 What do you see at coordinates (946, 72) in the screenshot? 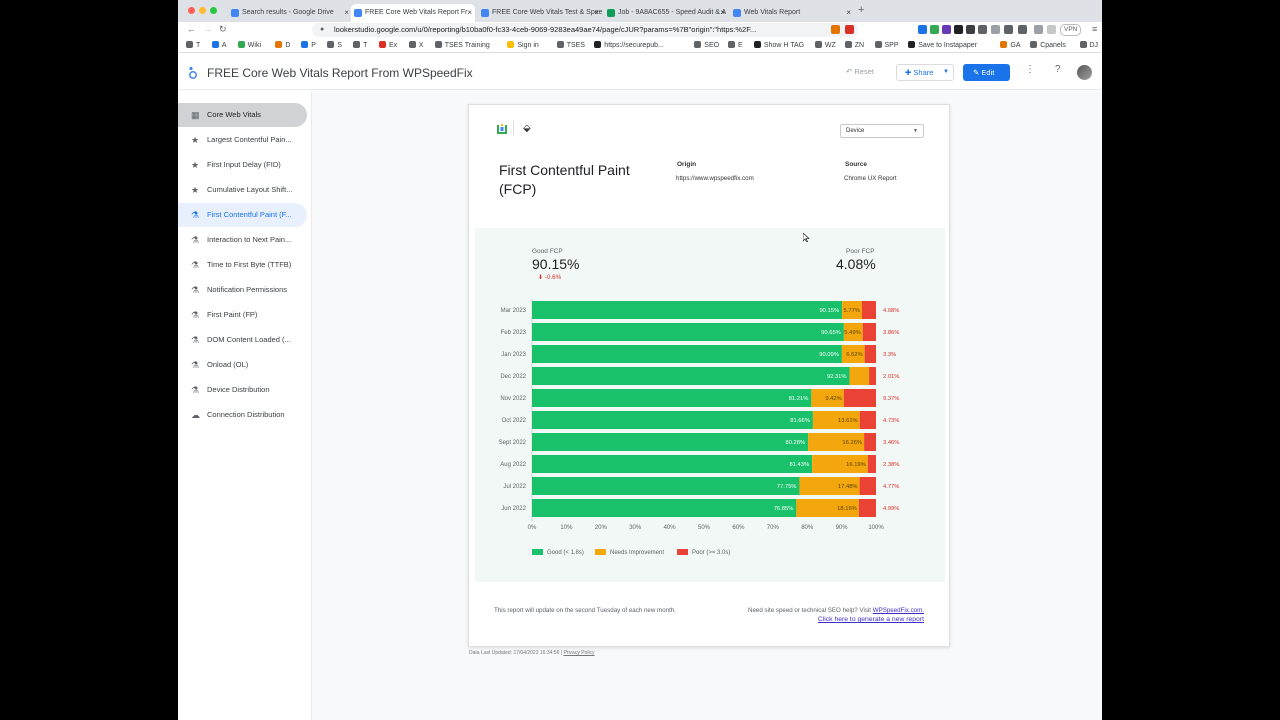
I see `chevron-down-icon: ▼` at bounding box center [946, 72].